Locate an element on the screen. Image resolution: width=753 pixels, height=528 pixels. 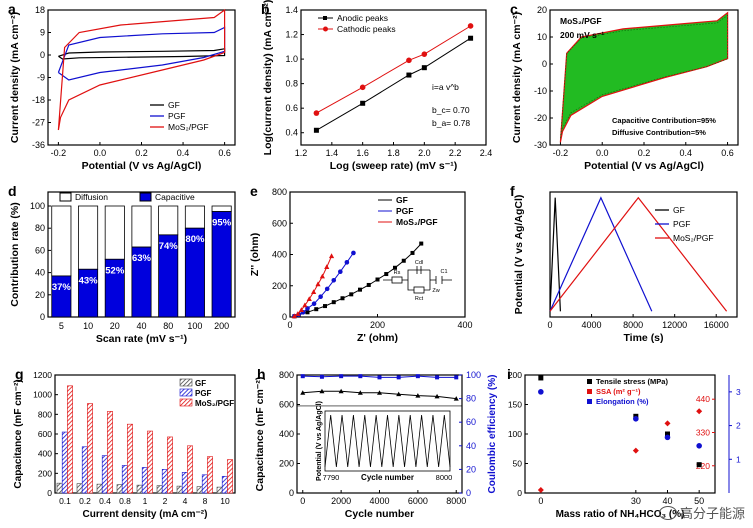
panel-label-b: b is located at coordinates (265, 9).